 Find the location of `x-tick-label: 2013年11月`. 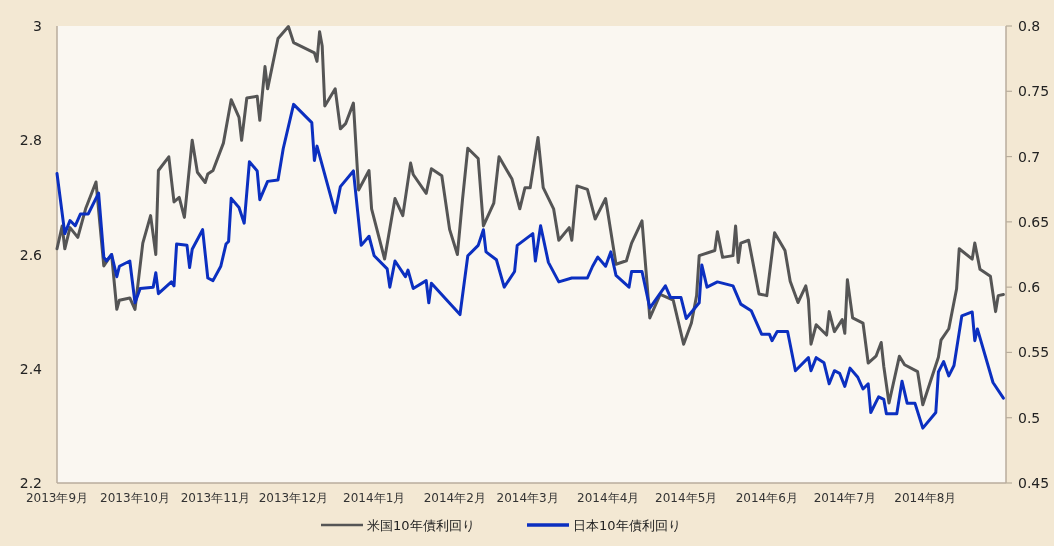

x-tick-label: 2013年11月 is located at coordinates (215, 498).